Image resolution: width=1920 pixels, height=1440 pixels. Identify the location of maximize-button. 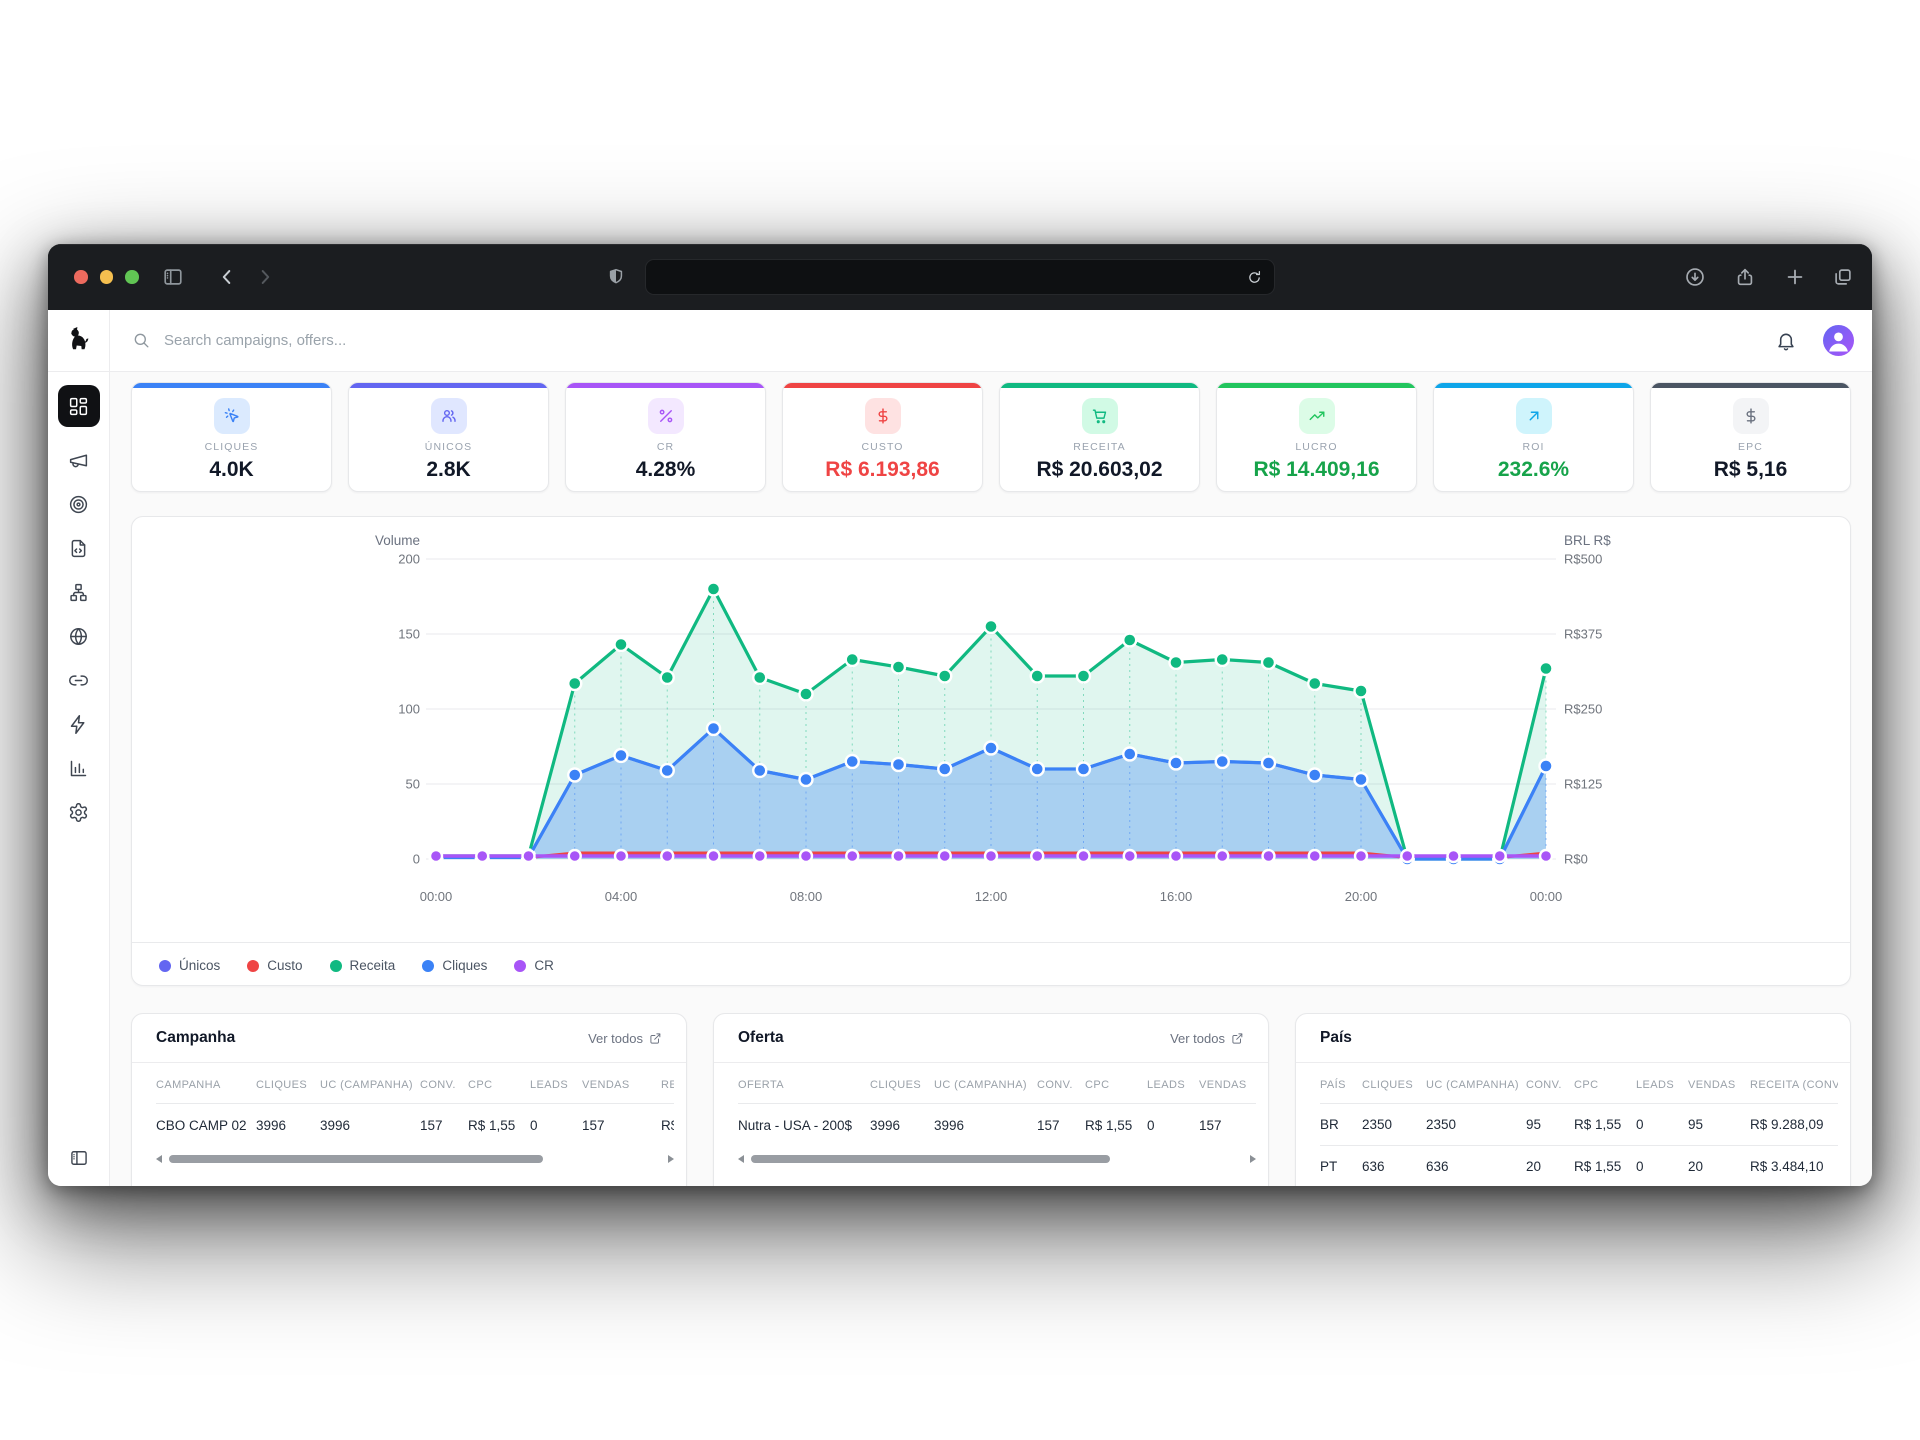
(132, 277).